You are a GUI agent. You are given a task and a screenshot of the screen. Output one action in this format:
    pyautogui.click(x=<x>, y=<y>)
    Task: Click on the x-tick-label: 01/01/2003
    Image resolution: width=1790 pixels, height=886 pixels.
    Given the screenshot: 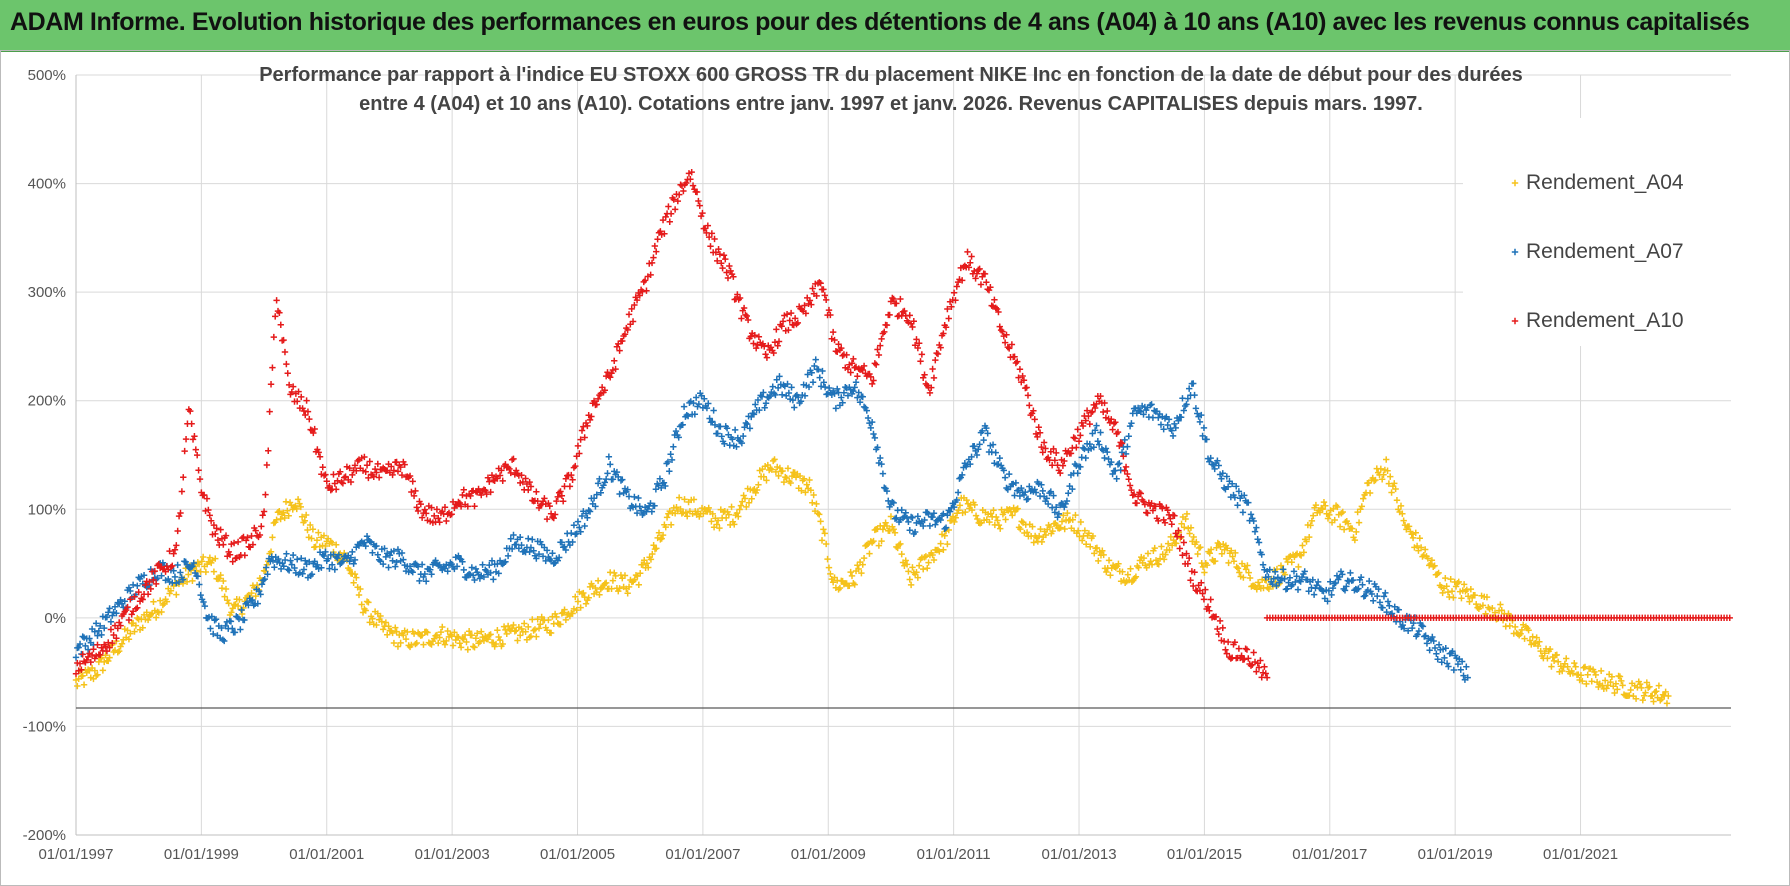 What is the action you would take?
    pyautogui.click(x=452, y=854)
    